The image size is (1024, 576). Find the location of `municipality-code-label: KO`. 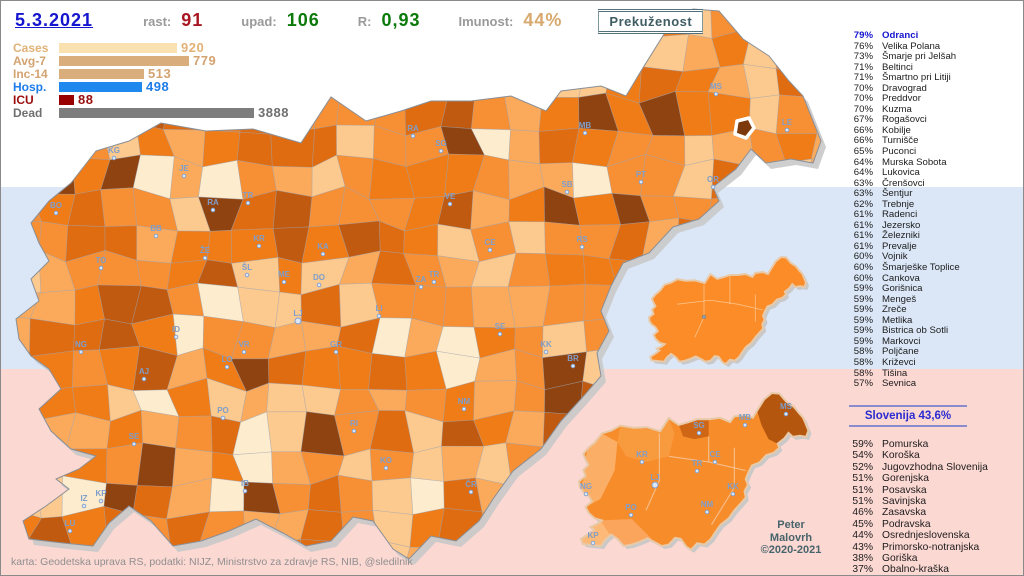

municipality-code-label: KO is located at coordinates (386, 460).